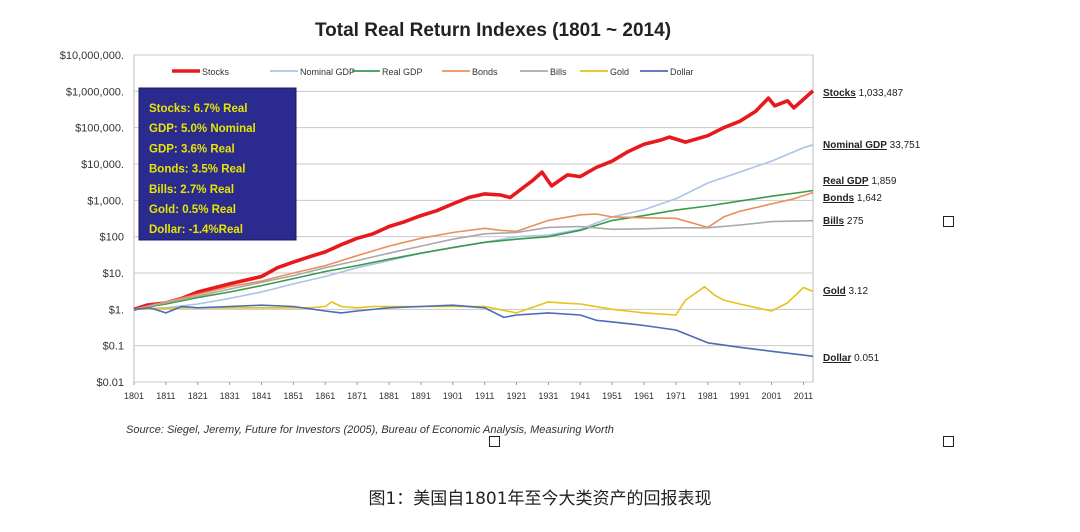 The image size is (1080, 532). I want to click on annotation-line: Dollar: -1.4%Real, so click(196, 230).